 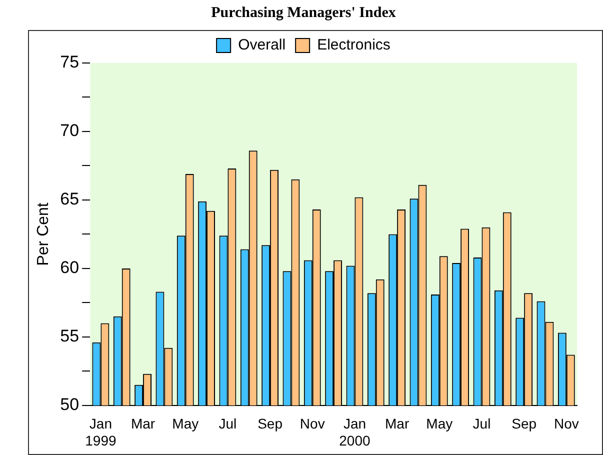 I want to click on y-tick-label: 60, so click(x=70, y=268).